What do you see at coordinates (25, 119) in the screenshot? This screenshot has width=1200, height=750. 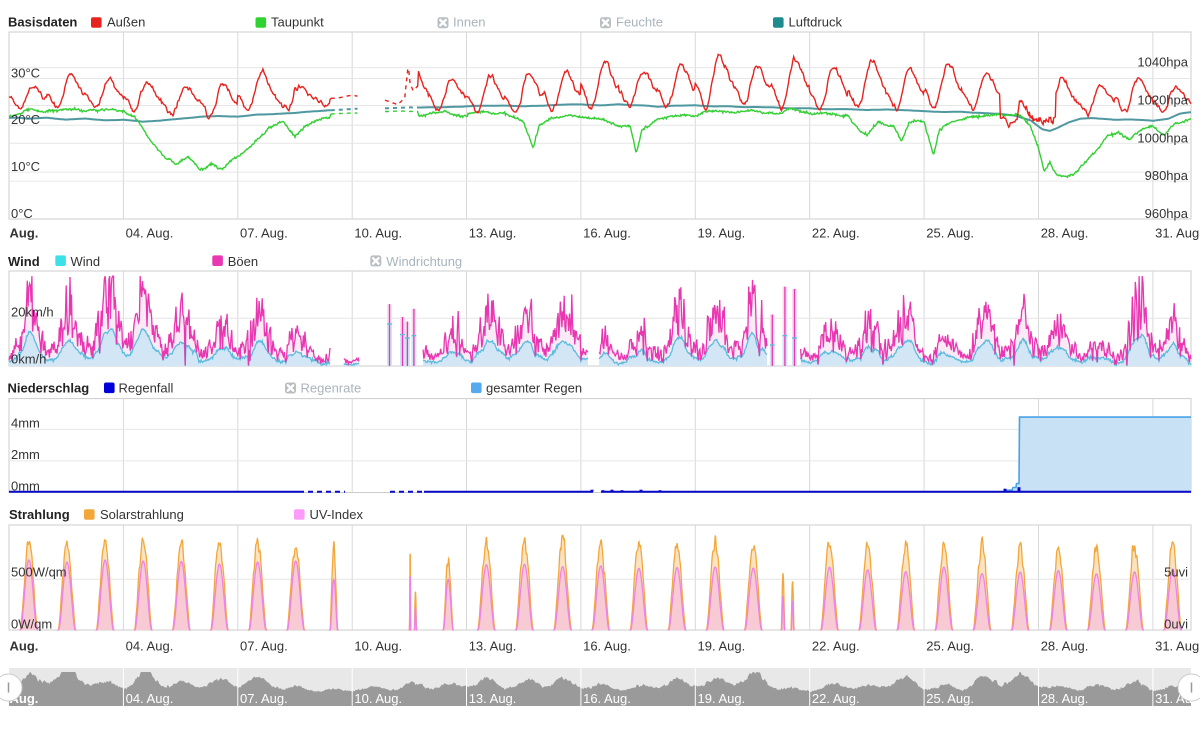 I see `svg-text: 20°C` at bounding box center [25, 119].